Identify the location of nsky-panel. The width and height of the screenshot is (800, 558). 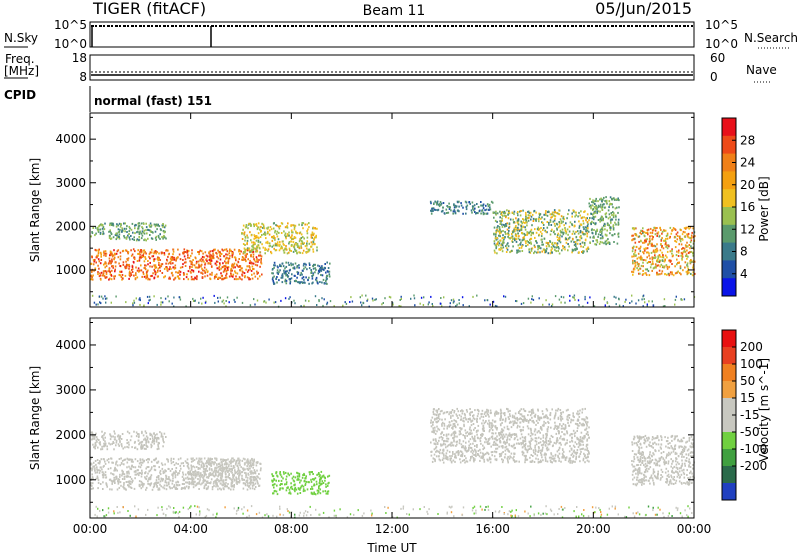
(392, 34).